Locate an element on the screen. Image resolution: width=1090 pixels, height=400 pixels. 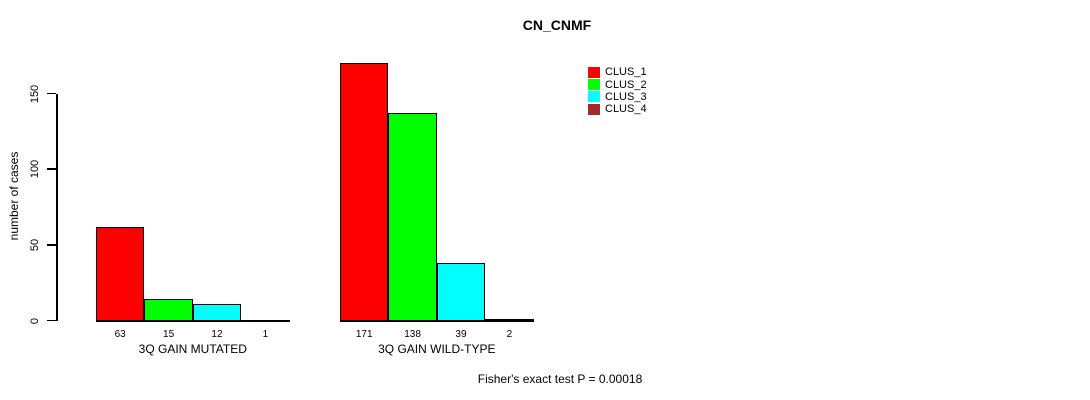
legend-item: CLUS_1 is located at coordinates (617, 72).